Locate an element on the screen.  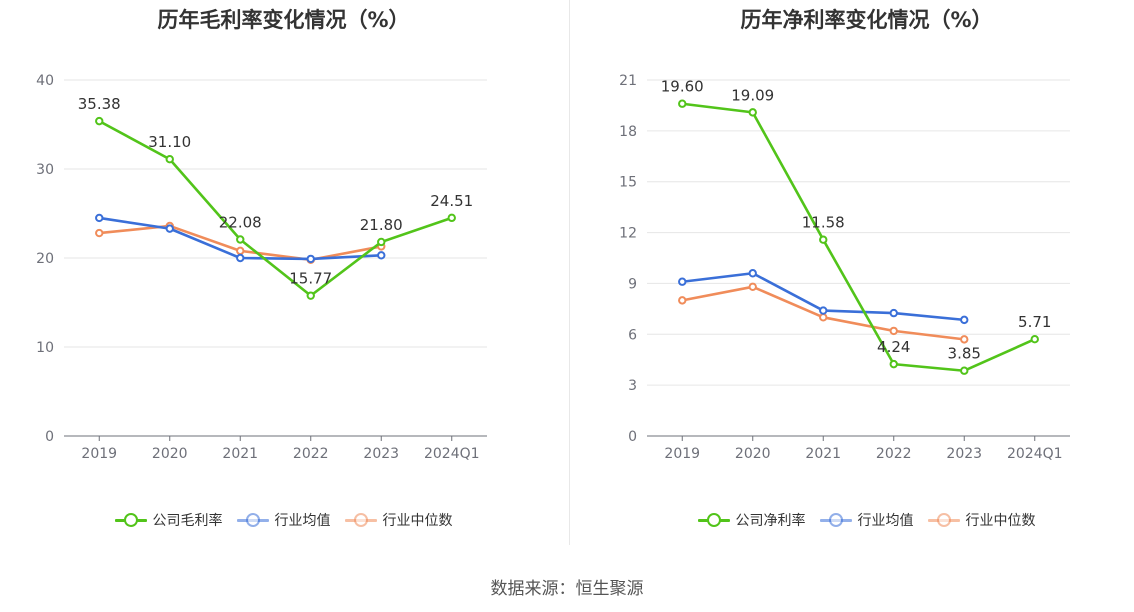
y-tick-label: 20 is located at coordinates (45, 259).